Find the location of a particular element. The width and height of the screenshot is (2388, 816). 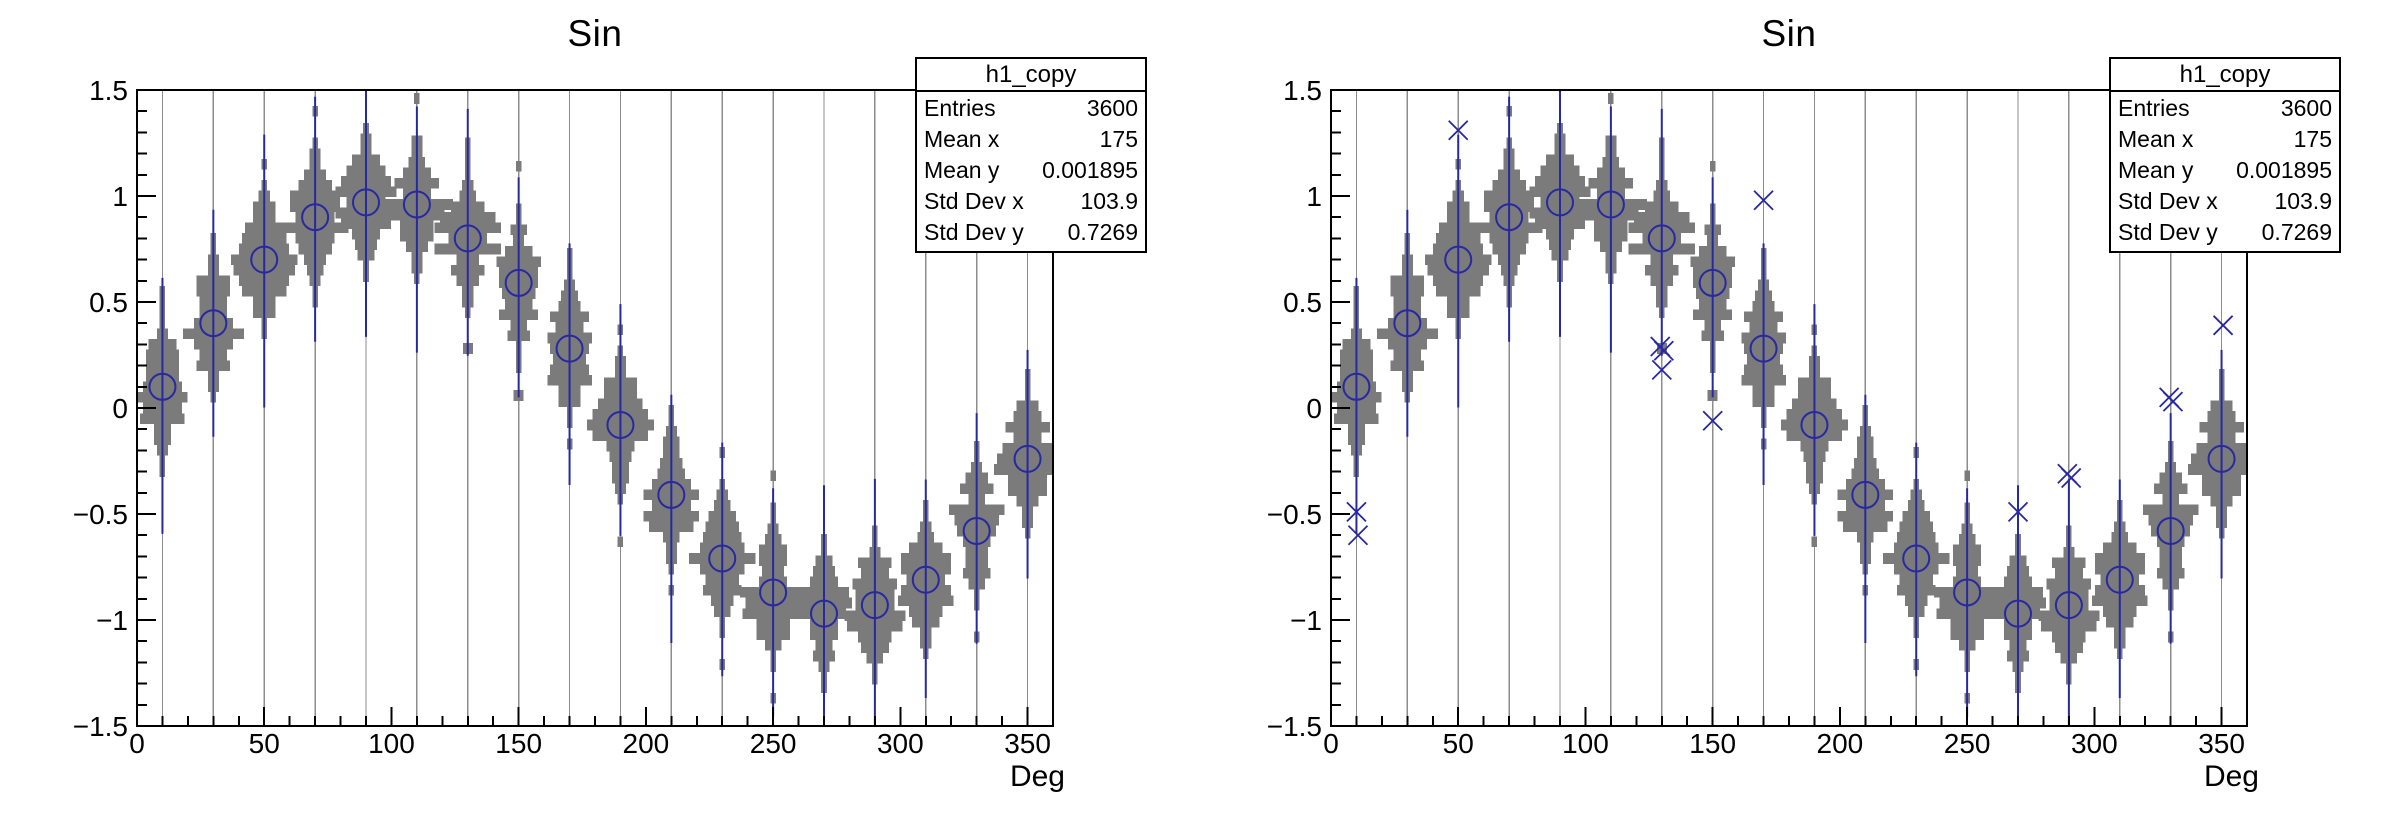

x-tick-label: 50 is located at coordinates (264, 743).